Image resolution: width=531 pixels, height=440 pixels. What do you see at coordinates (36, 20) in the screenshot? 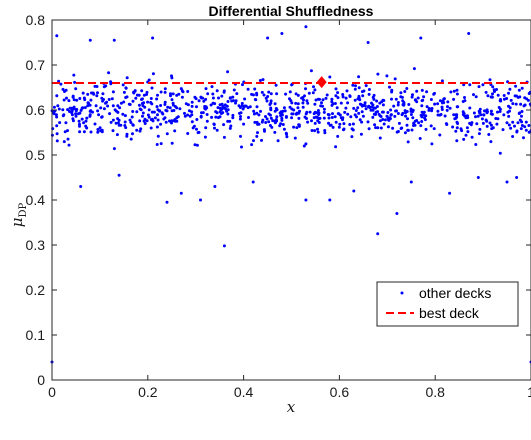
I see `y-tick-label: 0.8` at bounding box center [36, 20].